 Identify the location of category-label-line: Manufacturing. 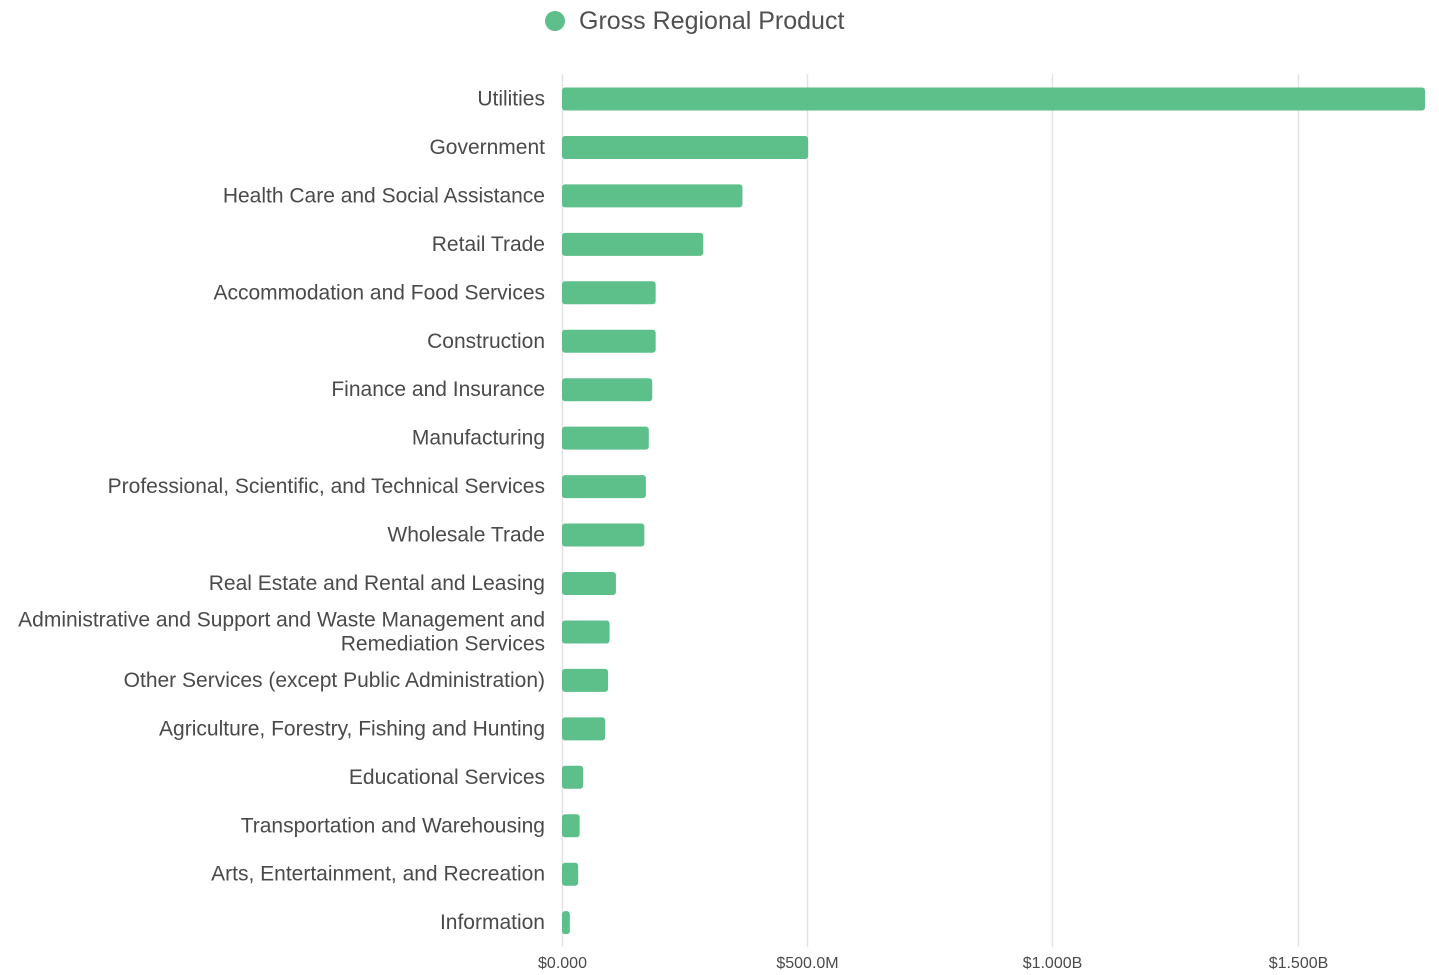
(478, 438).